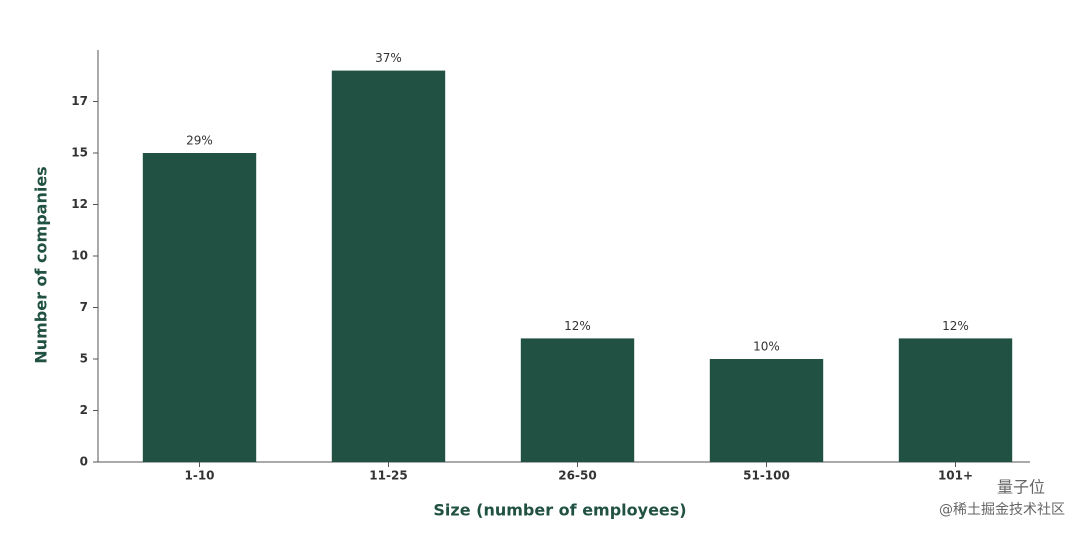 The height and width of the screenshot is (535, 1080). Describe the element at coordinates (955, 476) in the screenshot. I see `x-tick-label: 101+` at that location.